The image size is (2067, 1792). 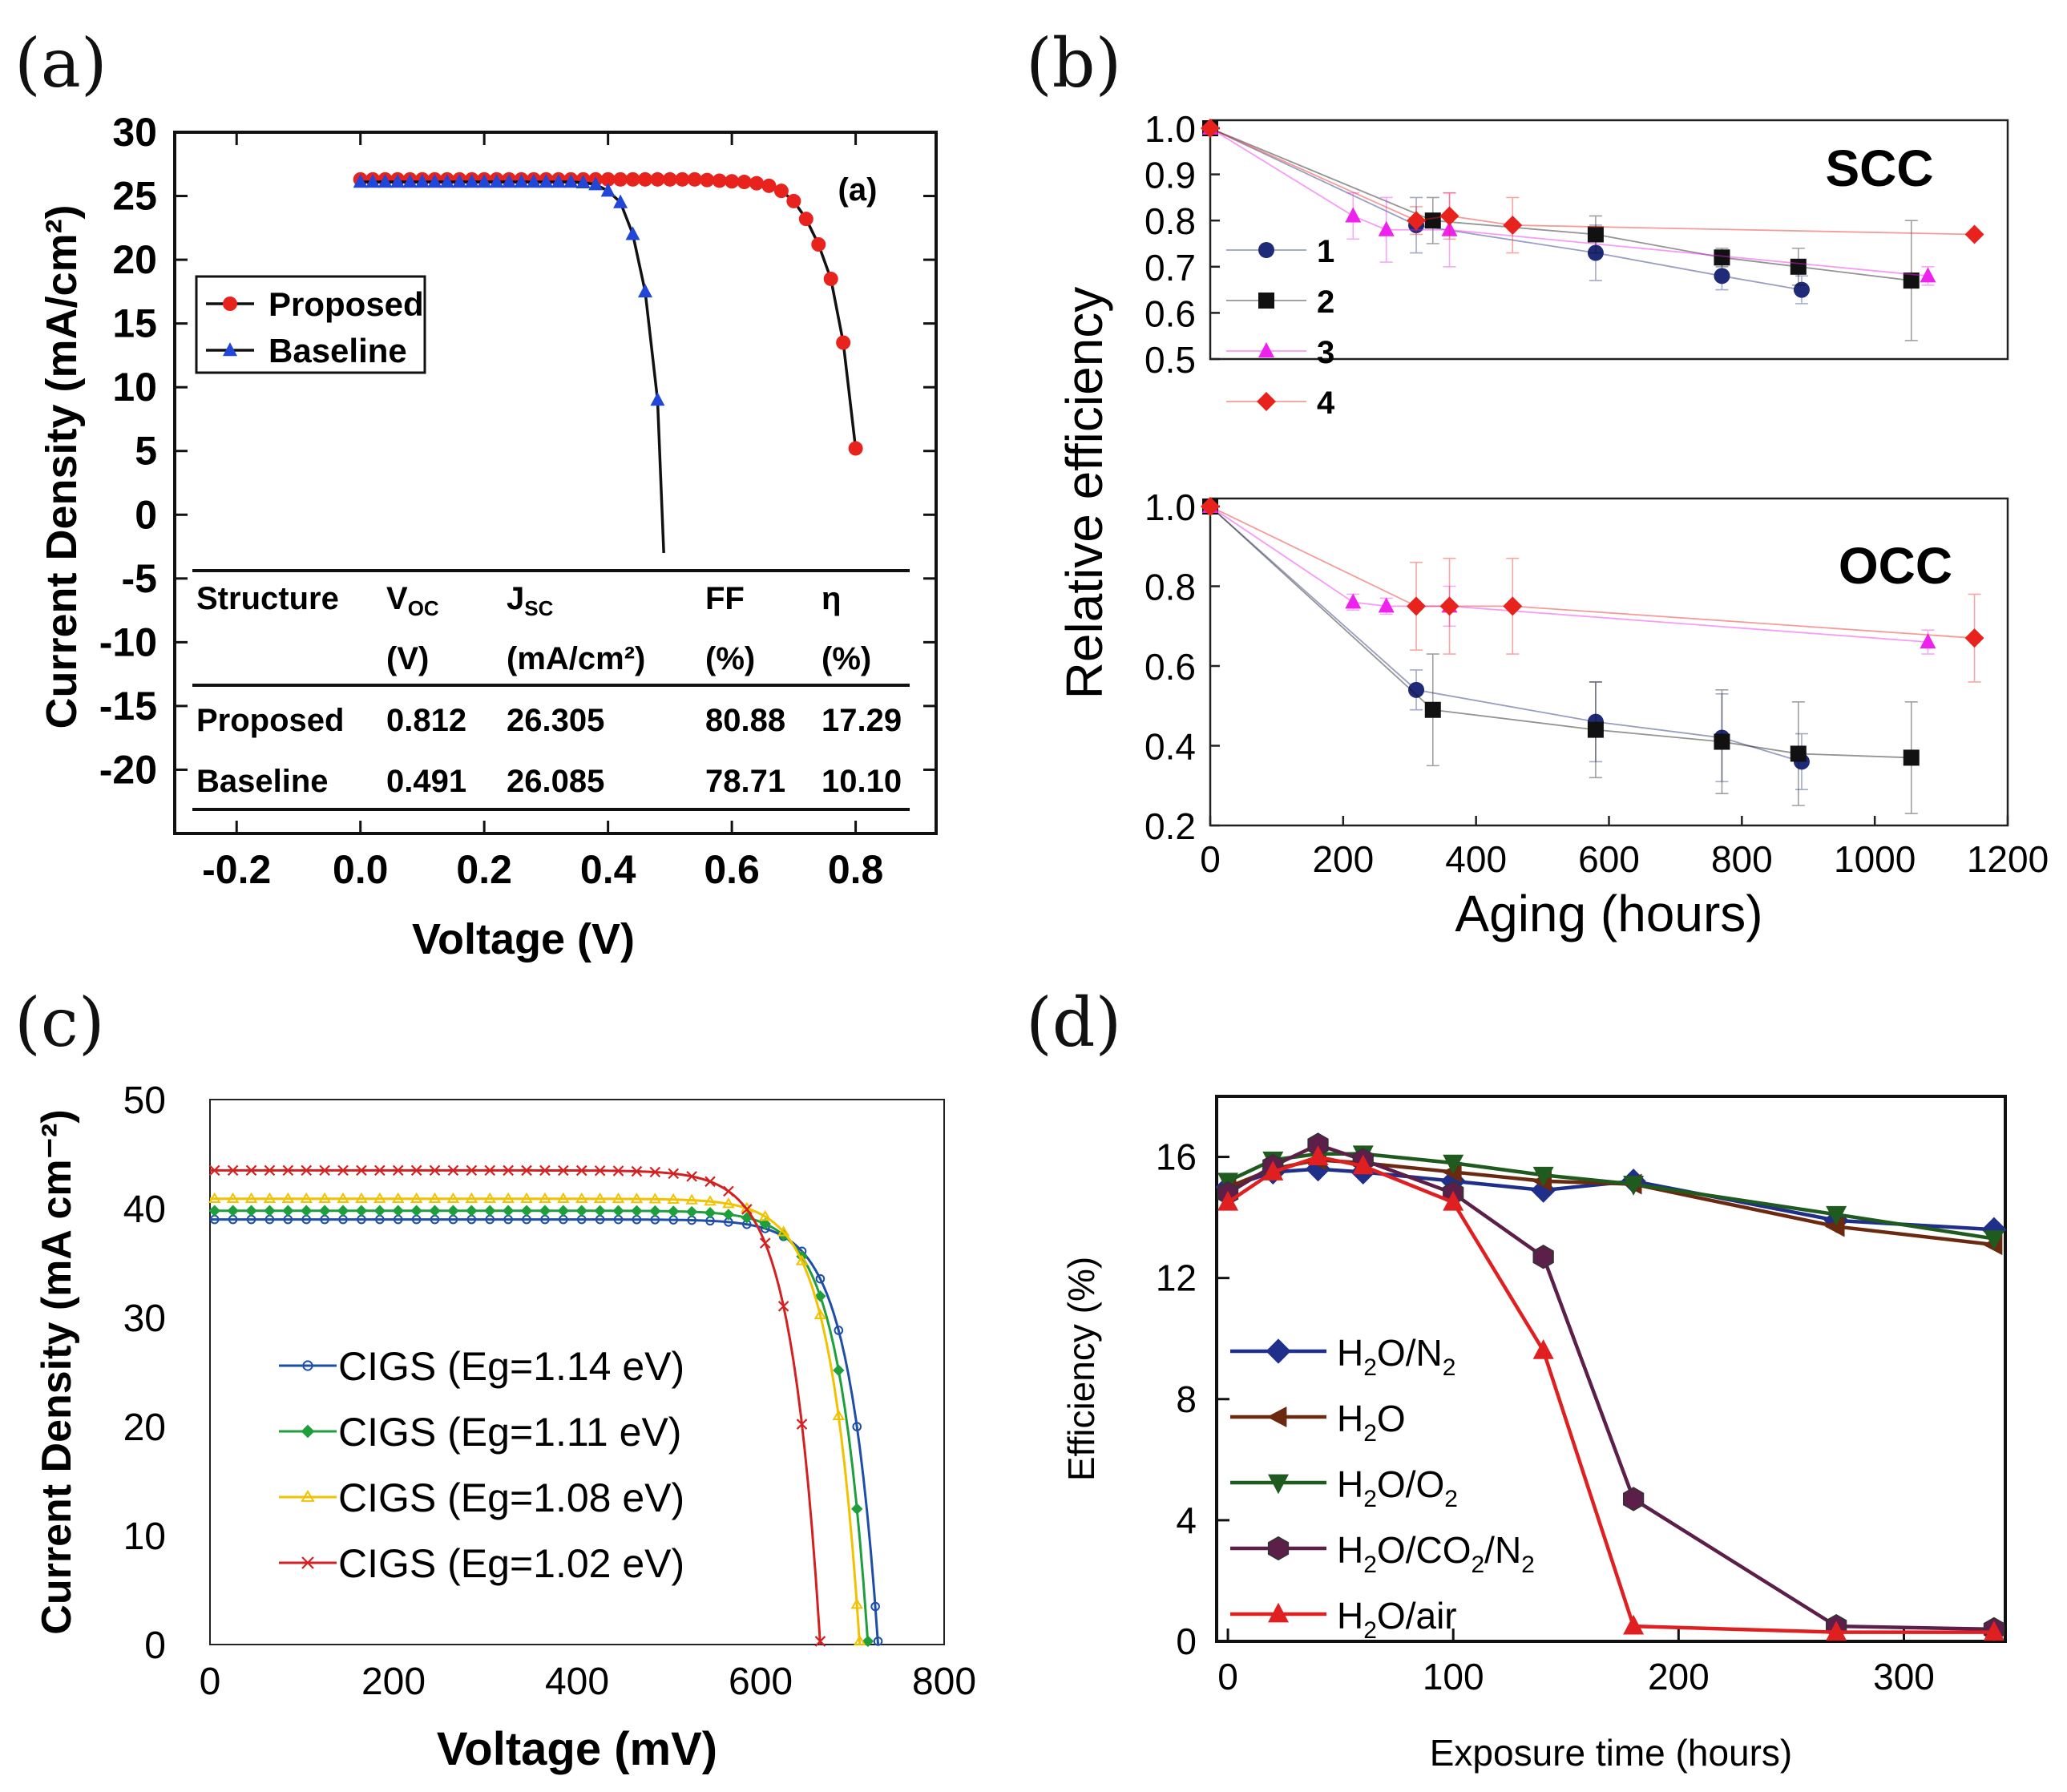 What do you see at coordinates (511, 1498) in the screenshot?
I see `legend-label: CIGS (Eg=1.08 eV)` at bounding box center [511, 1498].